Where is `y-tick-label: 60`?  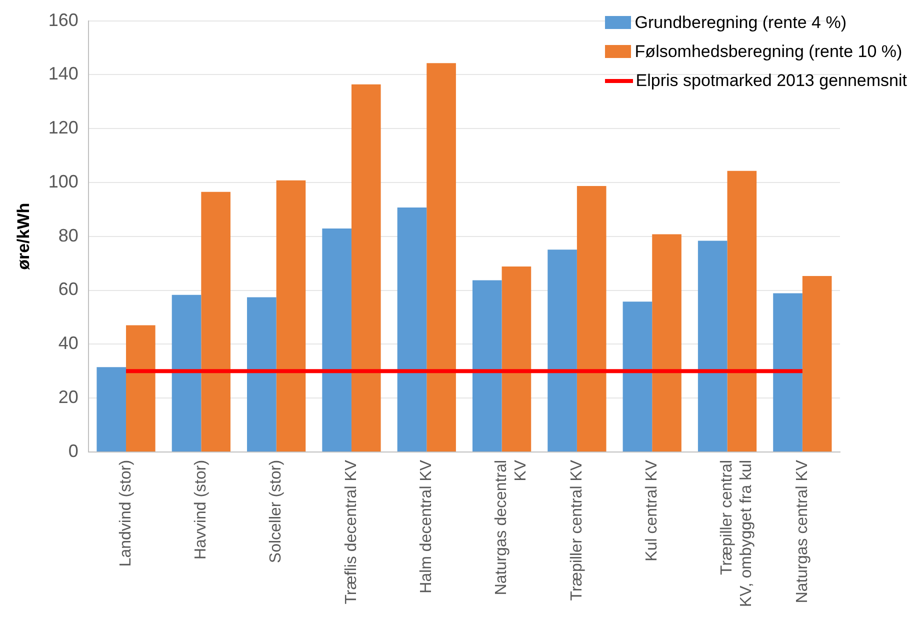
y-tick-label: 60 is located at coordinates (68, 289).